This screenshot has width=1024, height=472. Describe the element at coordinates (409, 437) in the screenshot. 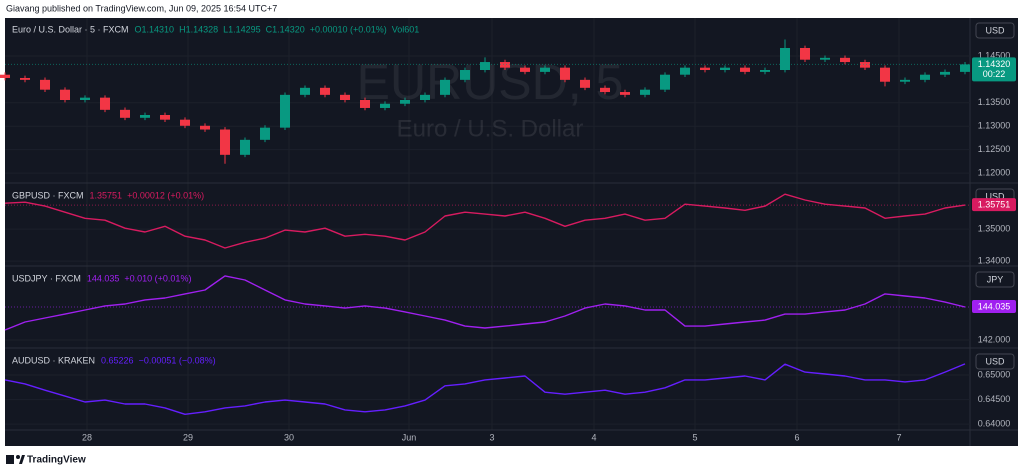

I see `x-tick-label: Jun` at that location.